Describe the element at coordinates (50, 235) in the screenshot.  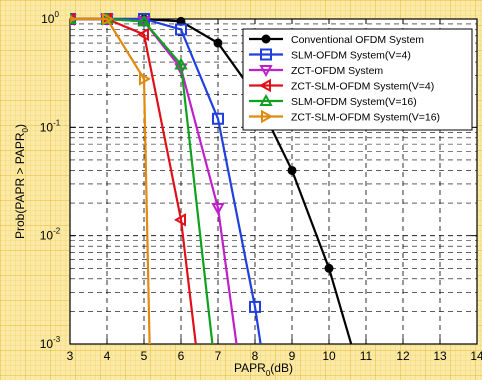
I see `y-tick-label: 10⁻²` at that location.